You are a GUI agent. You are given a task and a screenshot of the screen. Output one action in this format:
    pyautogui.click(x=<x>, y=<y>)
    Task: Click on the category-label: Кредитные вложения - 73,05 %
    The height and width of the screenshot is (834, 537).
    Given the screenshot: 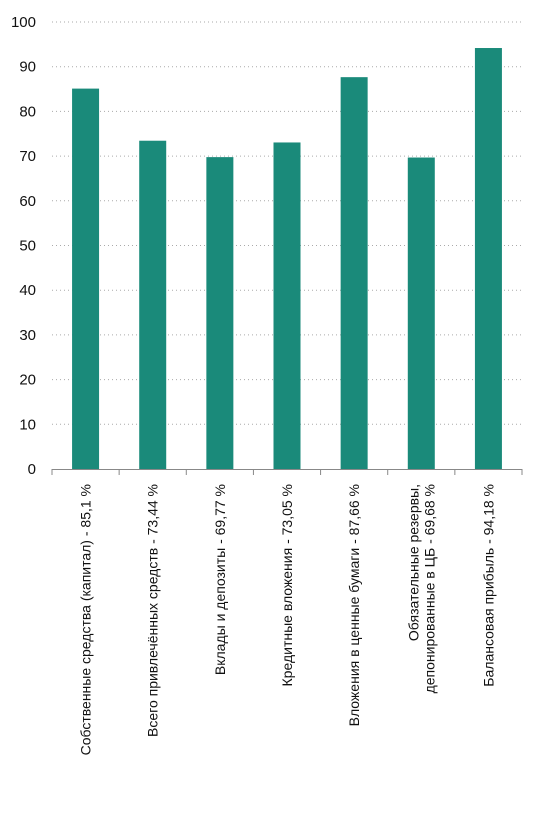 What is the action you would take?
    pyautogui.click(x=287, y=585)
    